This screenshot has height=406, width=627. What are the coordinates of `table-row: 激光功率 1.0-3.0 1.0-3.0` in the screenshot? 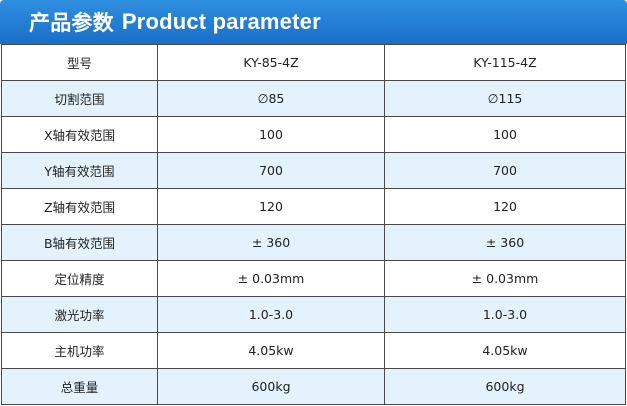 It's located at (313, 314).